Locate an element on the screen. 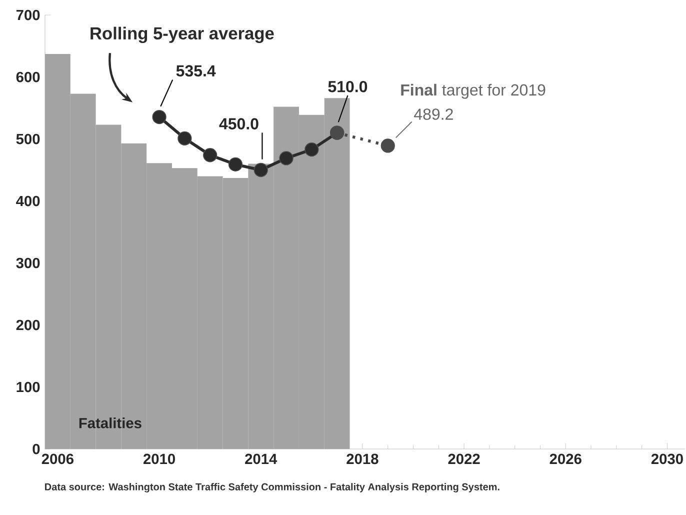 The width and height of the screenshot is (686, 515). x-tick-label: 2010 is located at coordinates (159, 459).